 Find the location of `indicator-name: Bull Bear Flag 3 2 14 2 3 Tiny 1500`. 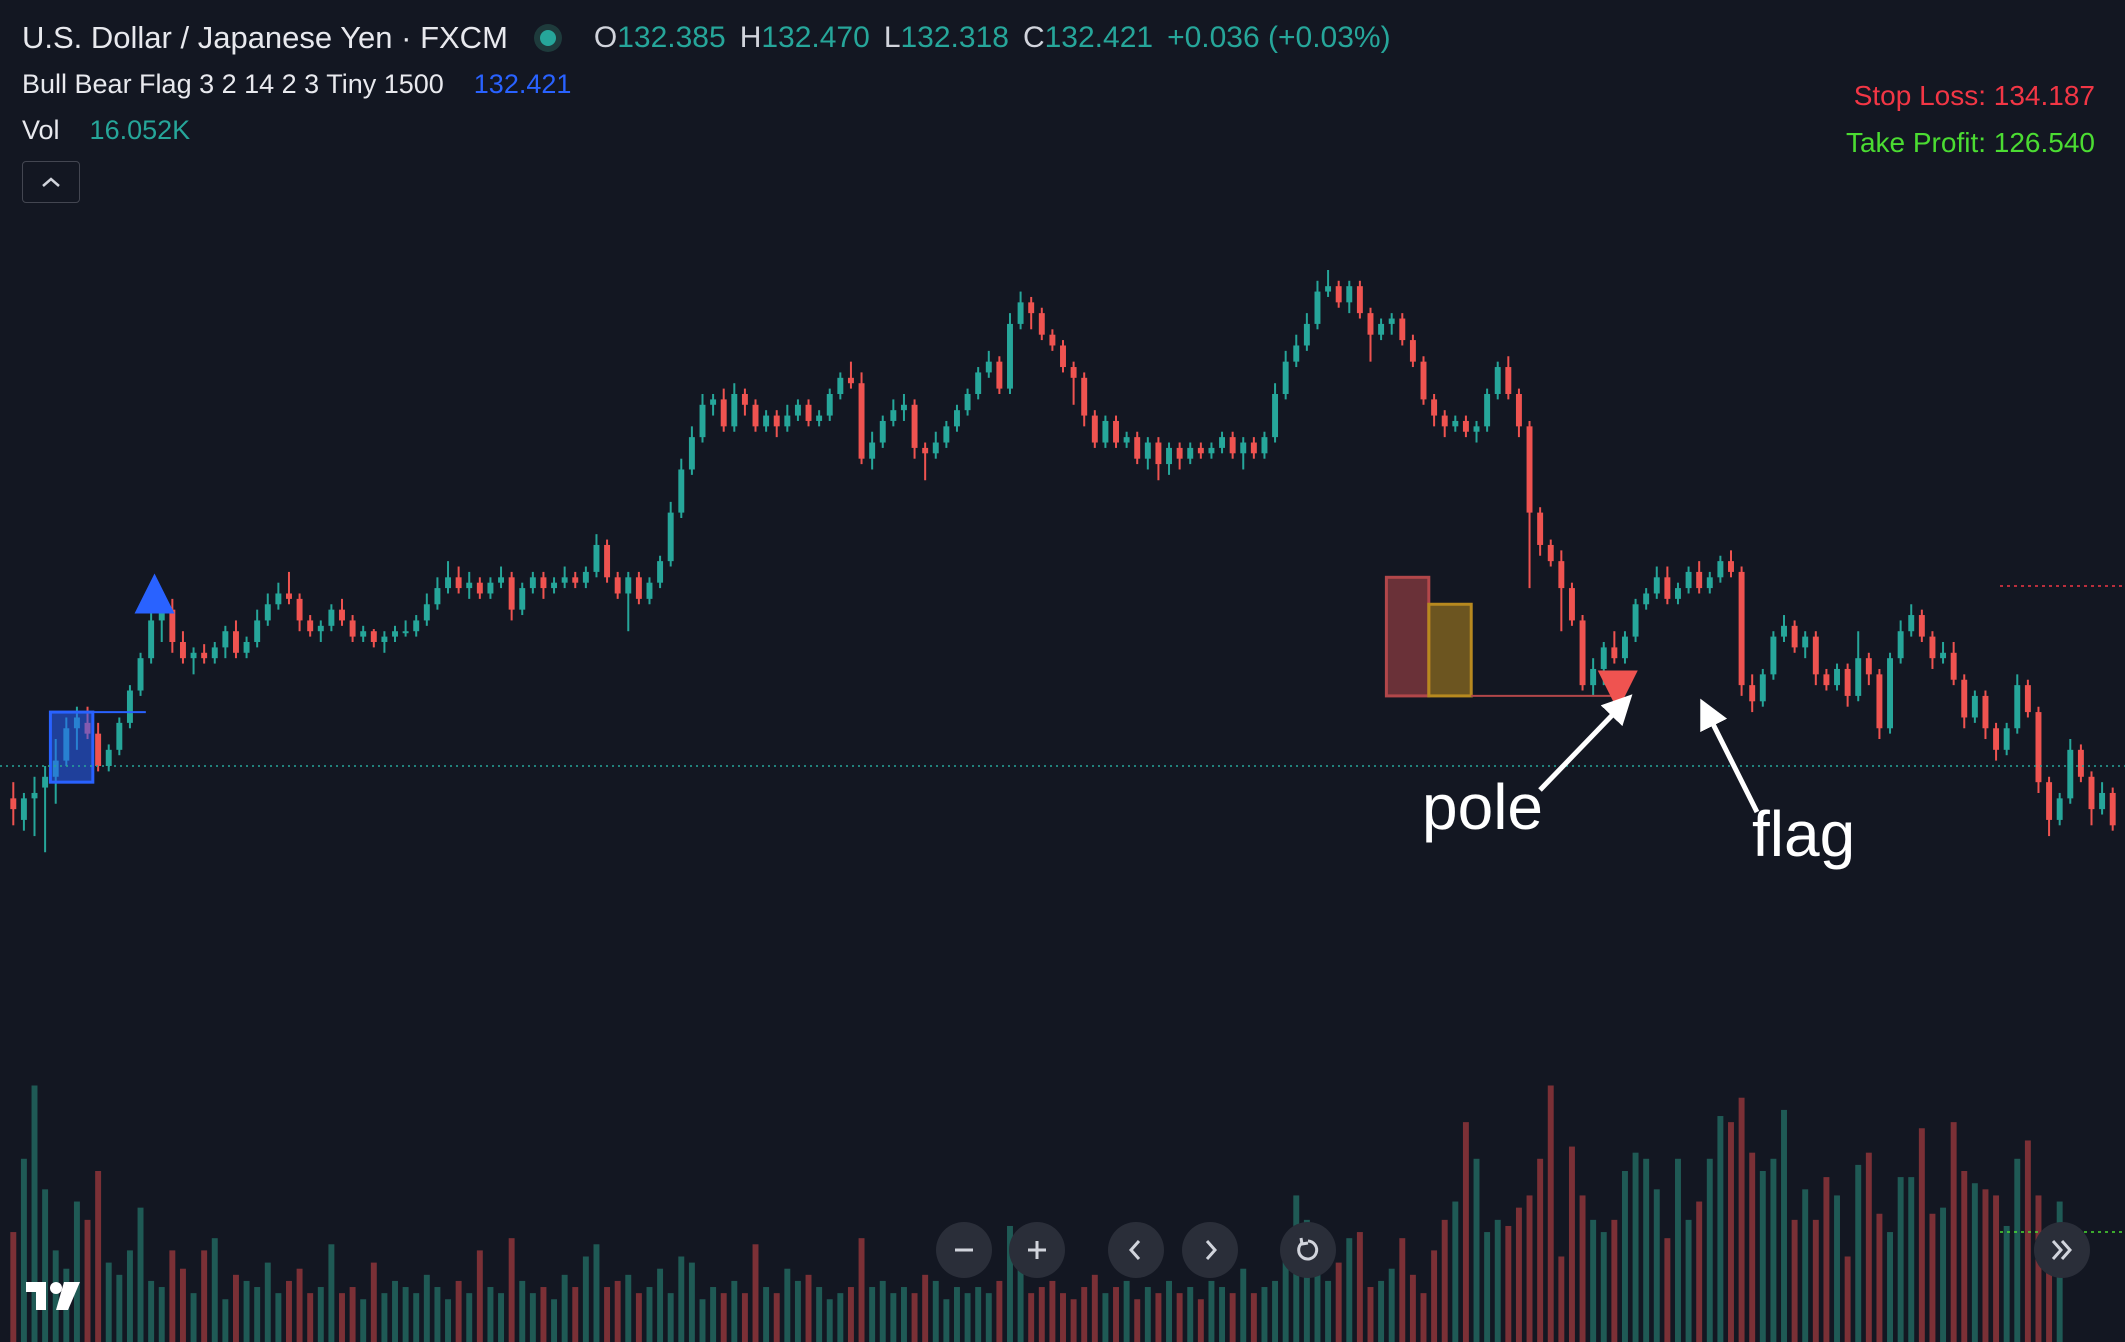

indicator-name: Bull Bear Flag 3 2 14 2 3 Tiny 1500 is located at coordinates (233, 84).